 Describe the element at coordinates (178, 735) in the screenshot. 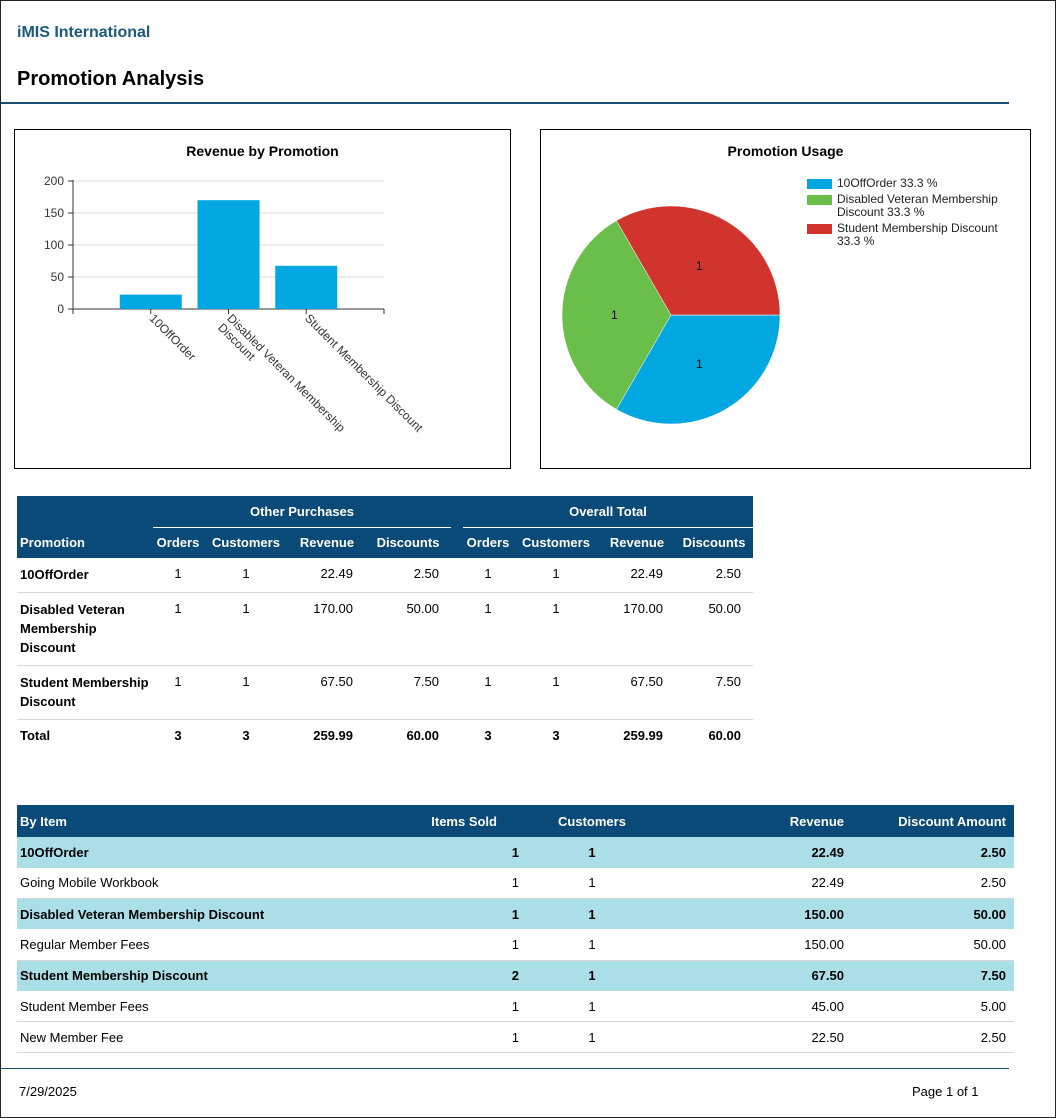

I see `total-orders: 3` at that location.